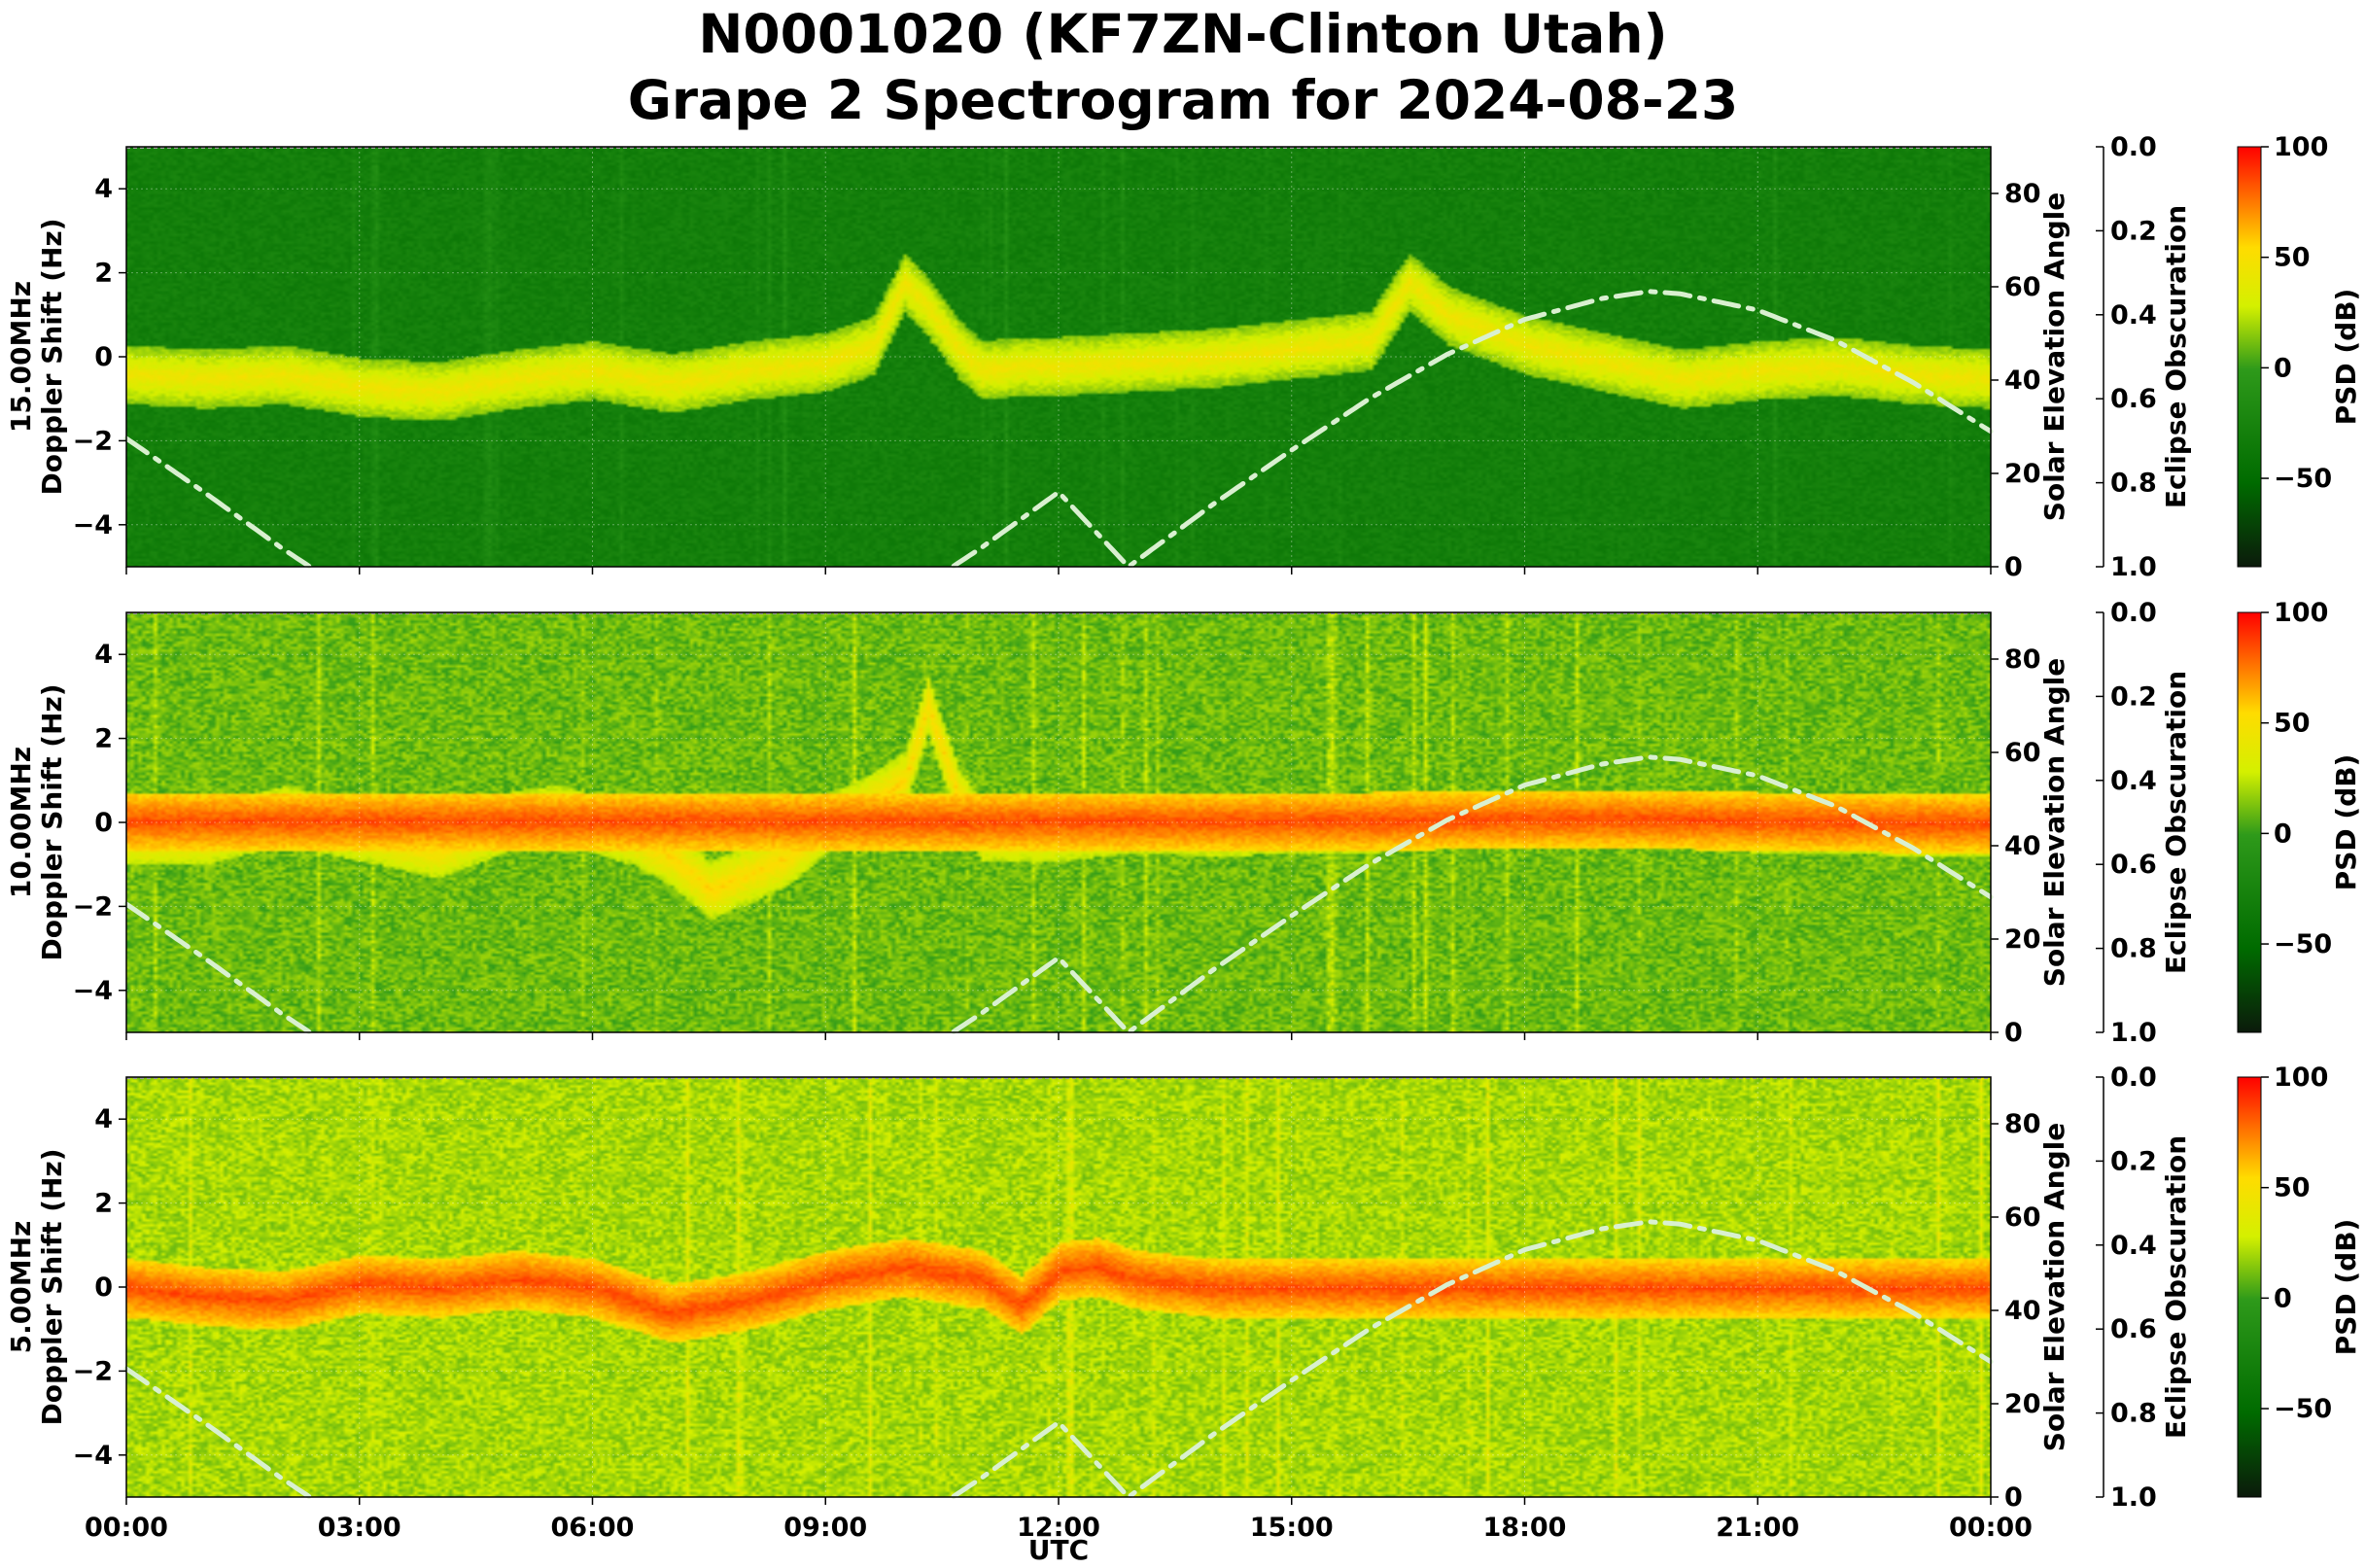 This screenshot has width=2365, height=1568. What do you see at coordinates (1058, 1550) in the screenshot?
I see `x-axis-label: UTC` at bounding box center [1058, 1550].